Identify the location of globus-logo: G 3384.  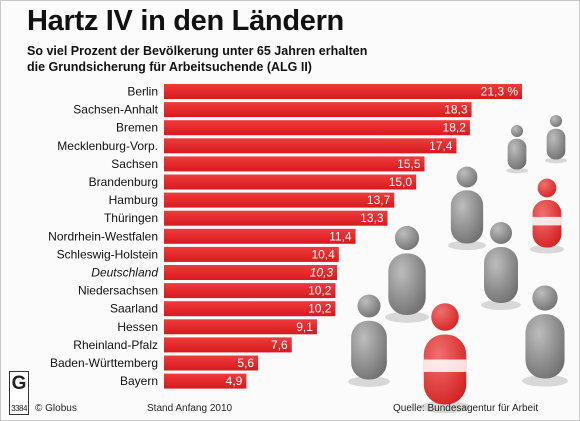
(19, 393).